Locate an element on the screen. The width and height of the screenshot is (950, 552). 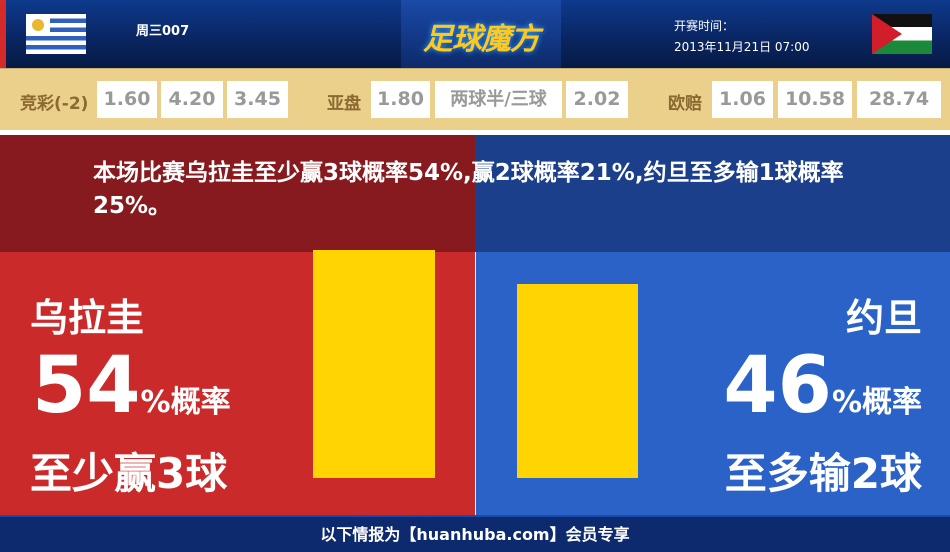
summary-left-bg is located at coordinates (237, 193).